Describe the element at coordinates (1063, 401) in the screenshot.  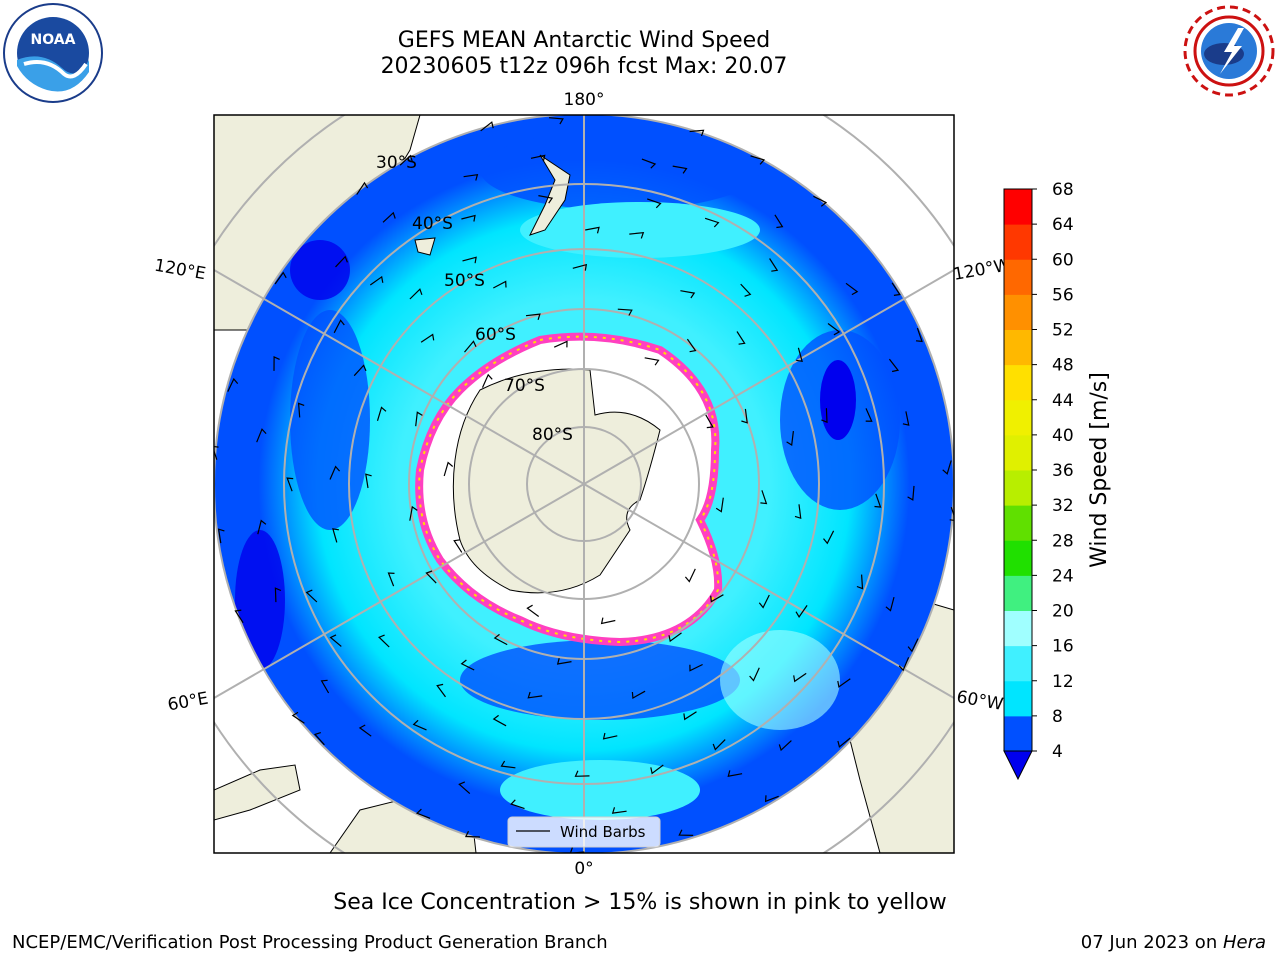
I see `colorbar-tick-label: 44` at that location.